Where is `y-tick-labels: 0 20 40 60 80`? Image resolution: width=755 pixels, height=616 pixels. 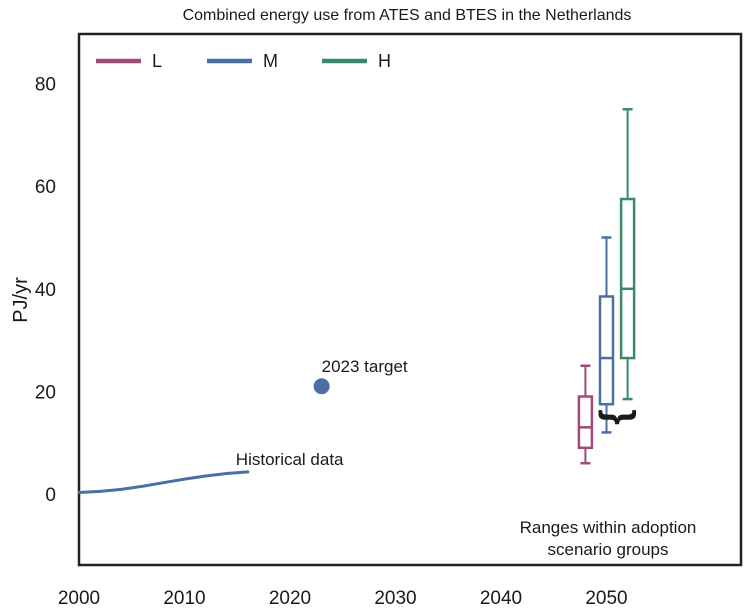
y-tick-labels: 0 20 40 60 80 is located at coordinates (45, 290).